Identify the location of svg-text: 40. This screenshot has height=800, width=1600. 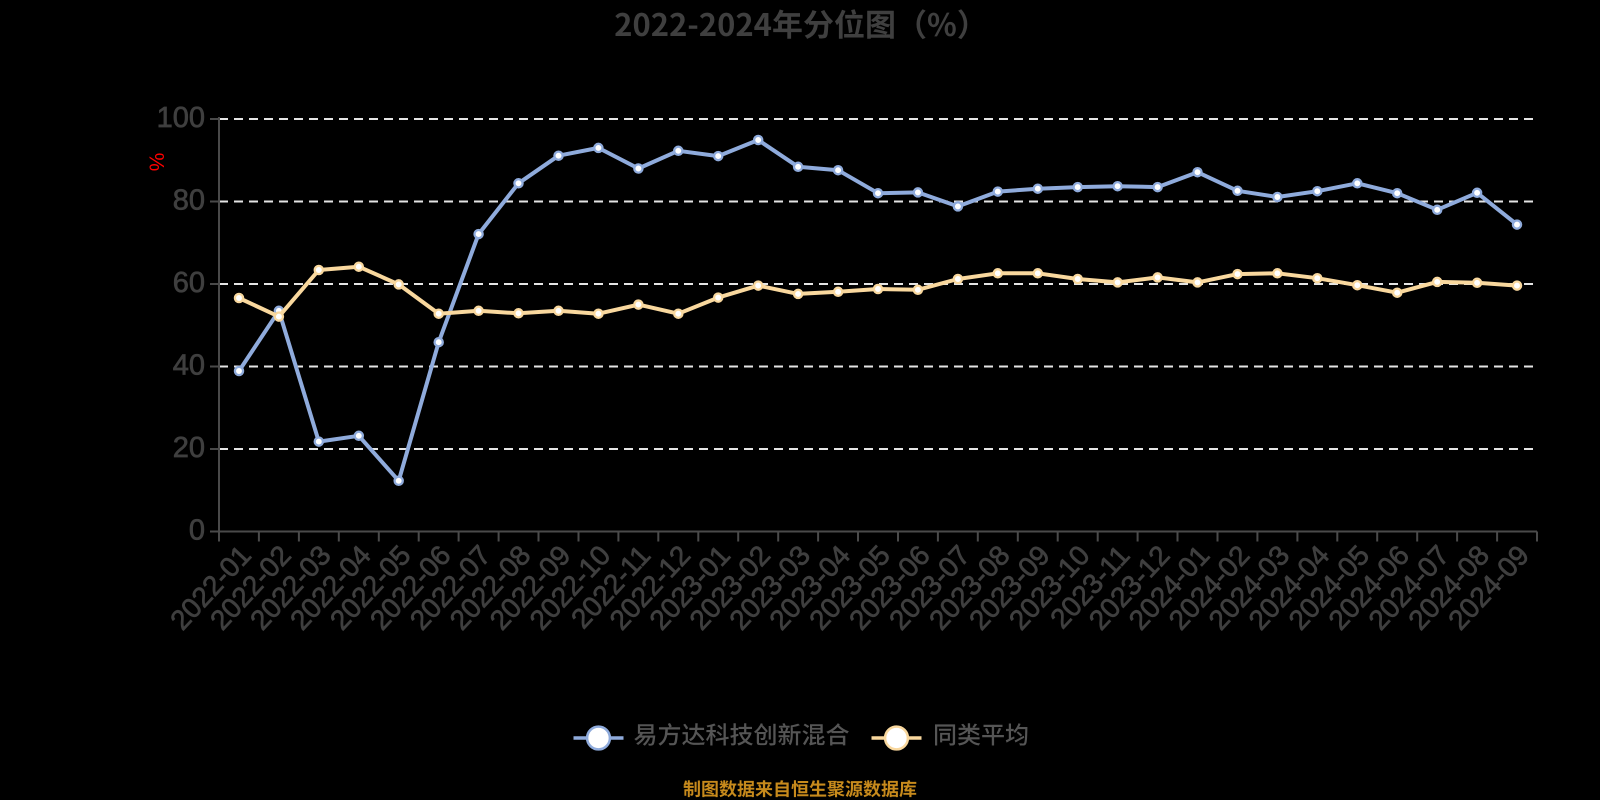
(189, 366).